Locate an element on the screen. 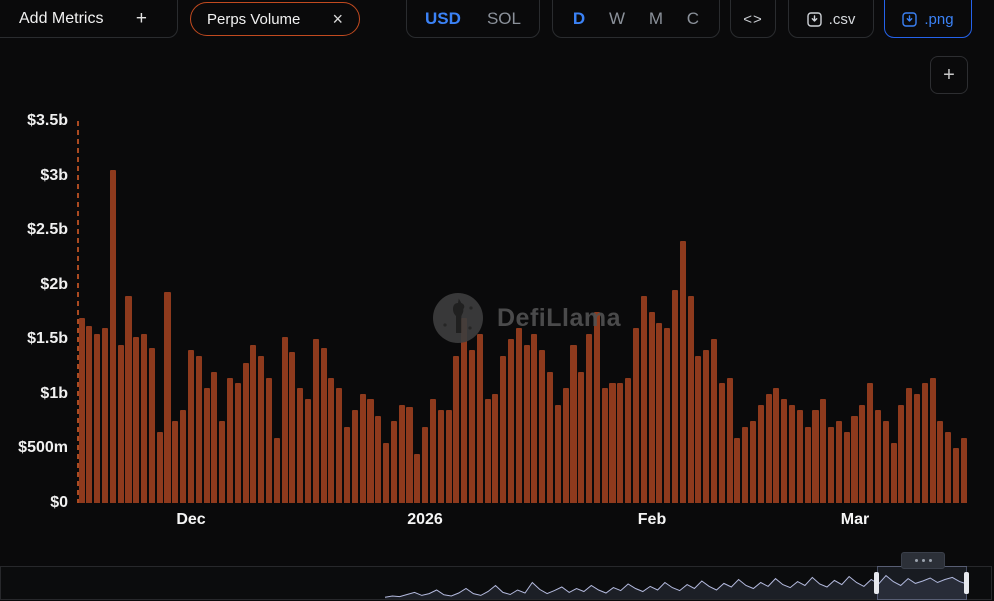 This screenshot has height=601, width=994. currency-option-usd: USD is located at coordinates (443, 18).